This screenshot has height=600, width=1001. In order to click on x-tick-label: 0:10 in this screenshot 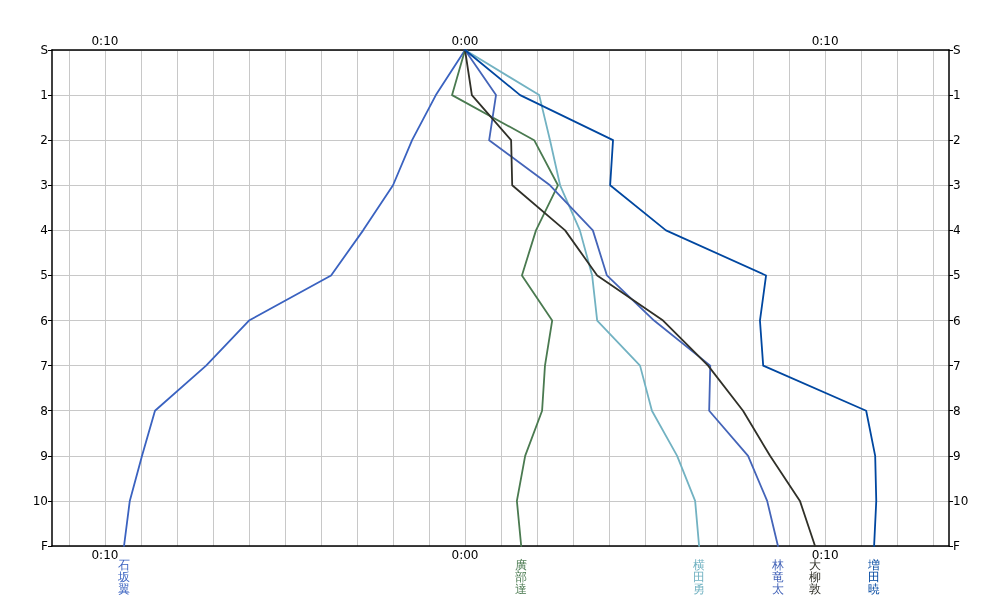, I will do `click(105, 555)`.